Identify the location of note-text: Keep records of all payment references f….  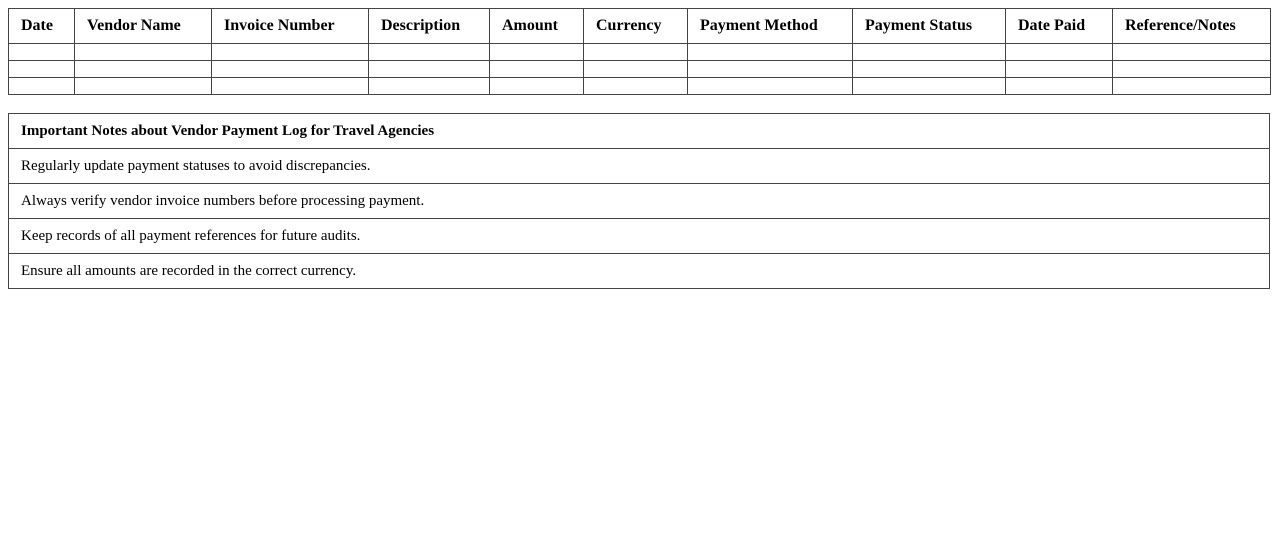
(639, 236).